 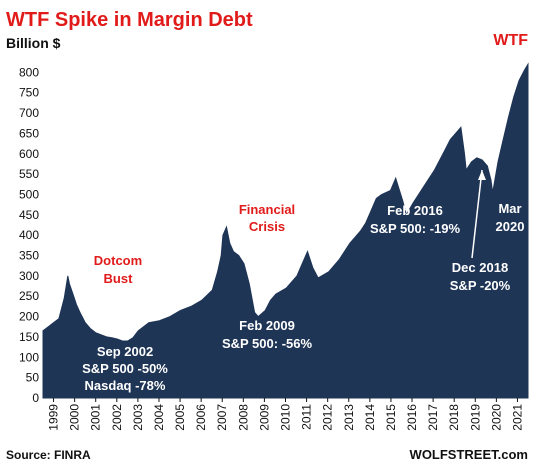 I want to click on y-tick-label: 550, so click(x=29, y=174).